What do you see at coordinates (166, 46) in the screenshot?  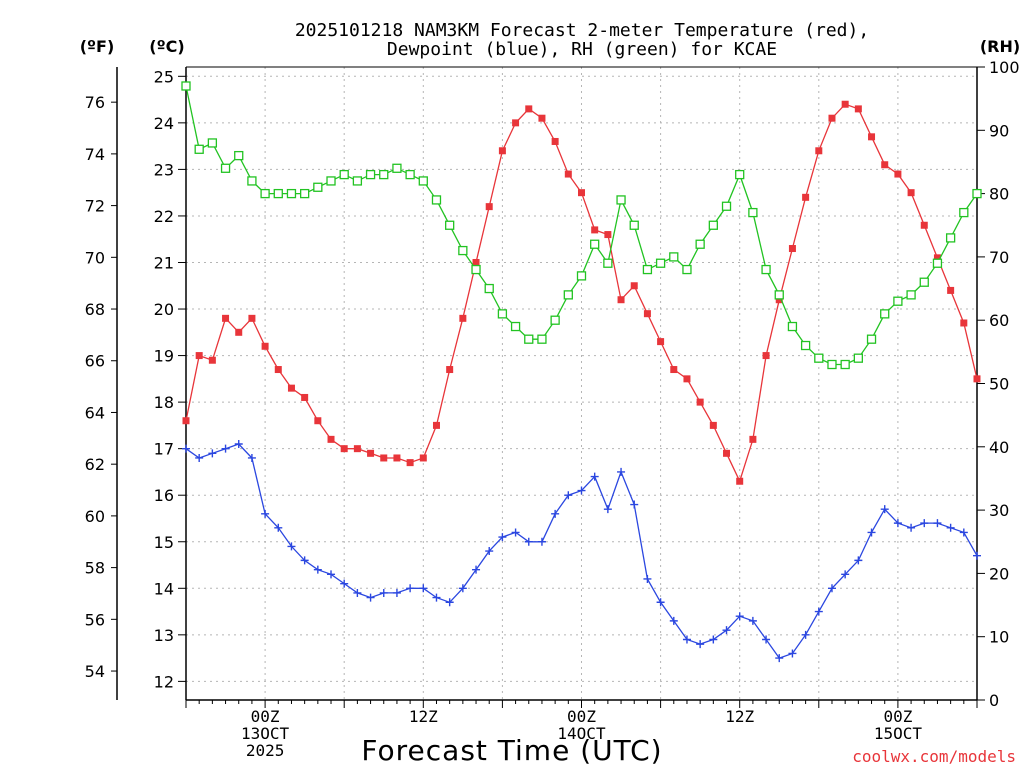 I see `celsius-unit-label: (ºC)` at bounding box center [166, 46].